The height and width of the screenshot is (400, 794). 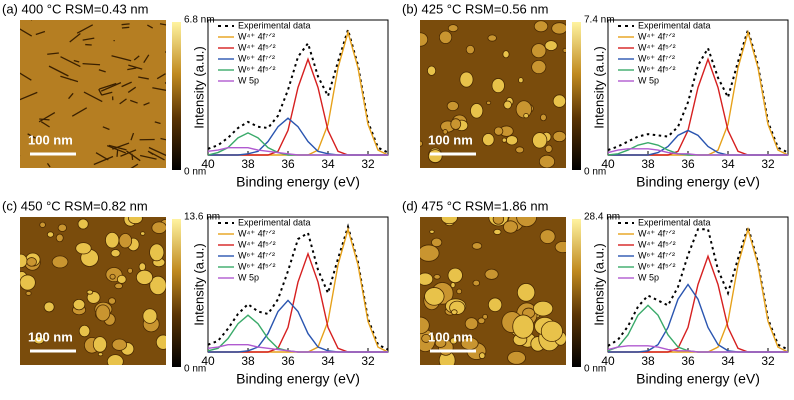 I want to click on legend-label: Experimental data, so click(x=674, y=222).